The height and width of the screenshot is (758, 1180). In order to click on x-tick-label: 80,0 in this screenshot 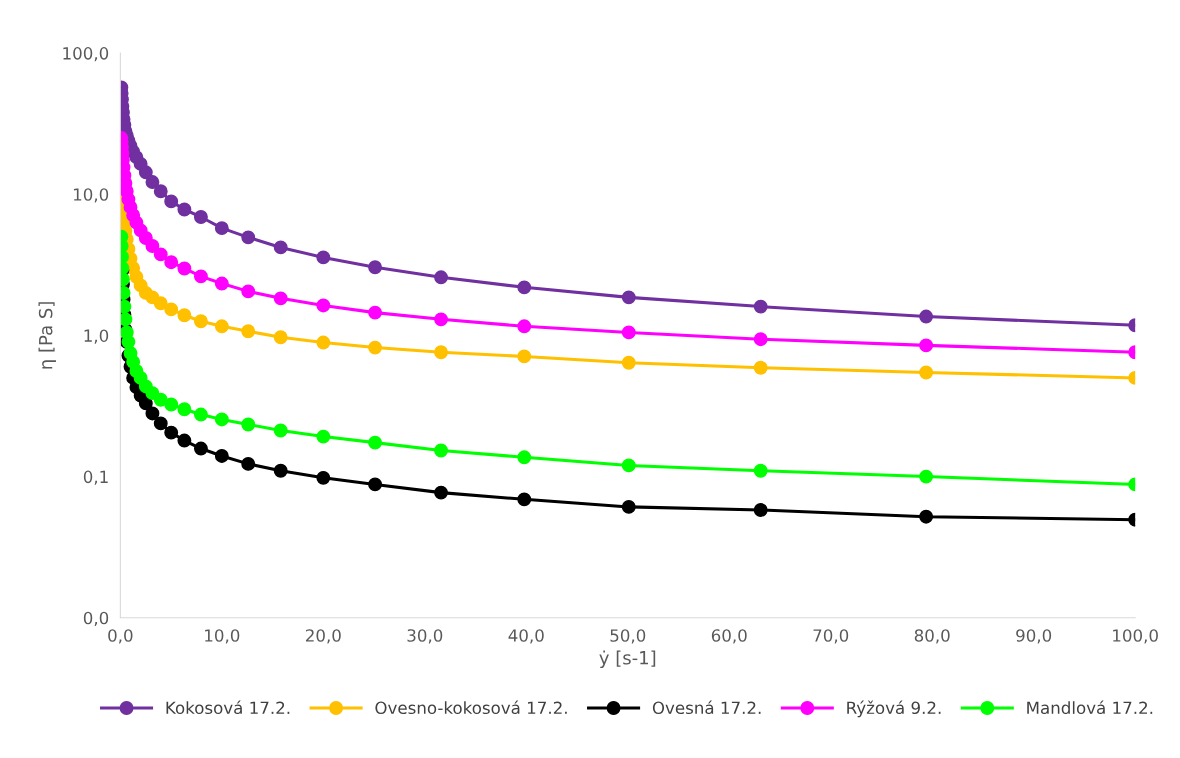, I will do `click(932, 636)`.